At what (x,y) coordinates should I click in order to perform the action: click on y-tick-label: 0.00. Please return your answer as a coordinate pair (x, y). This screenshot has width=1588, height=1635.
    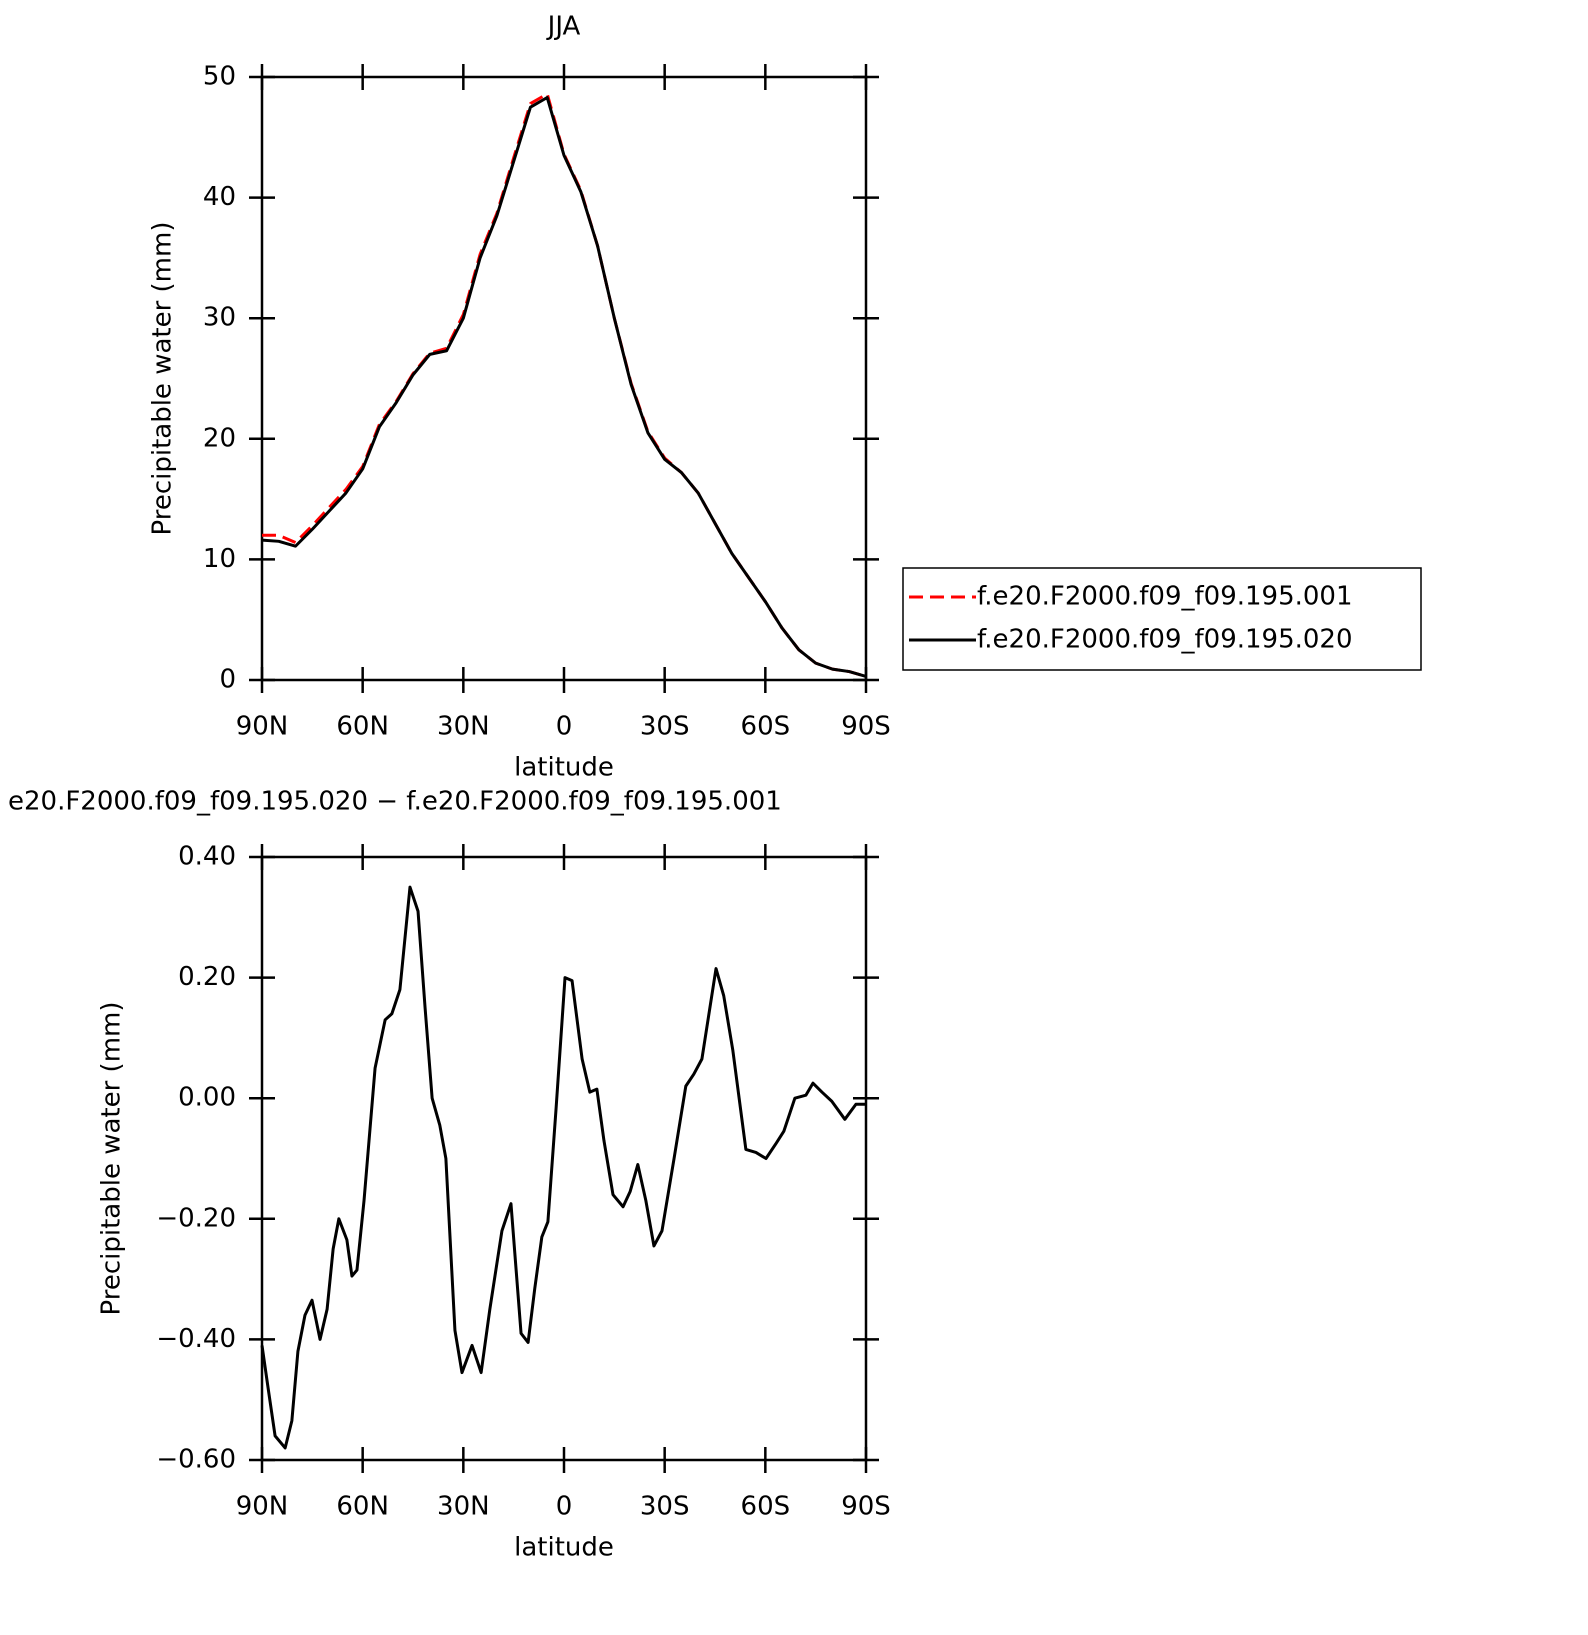
    Looking at the image, I should click on (207, 1098).